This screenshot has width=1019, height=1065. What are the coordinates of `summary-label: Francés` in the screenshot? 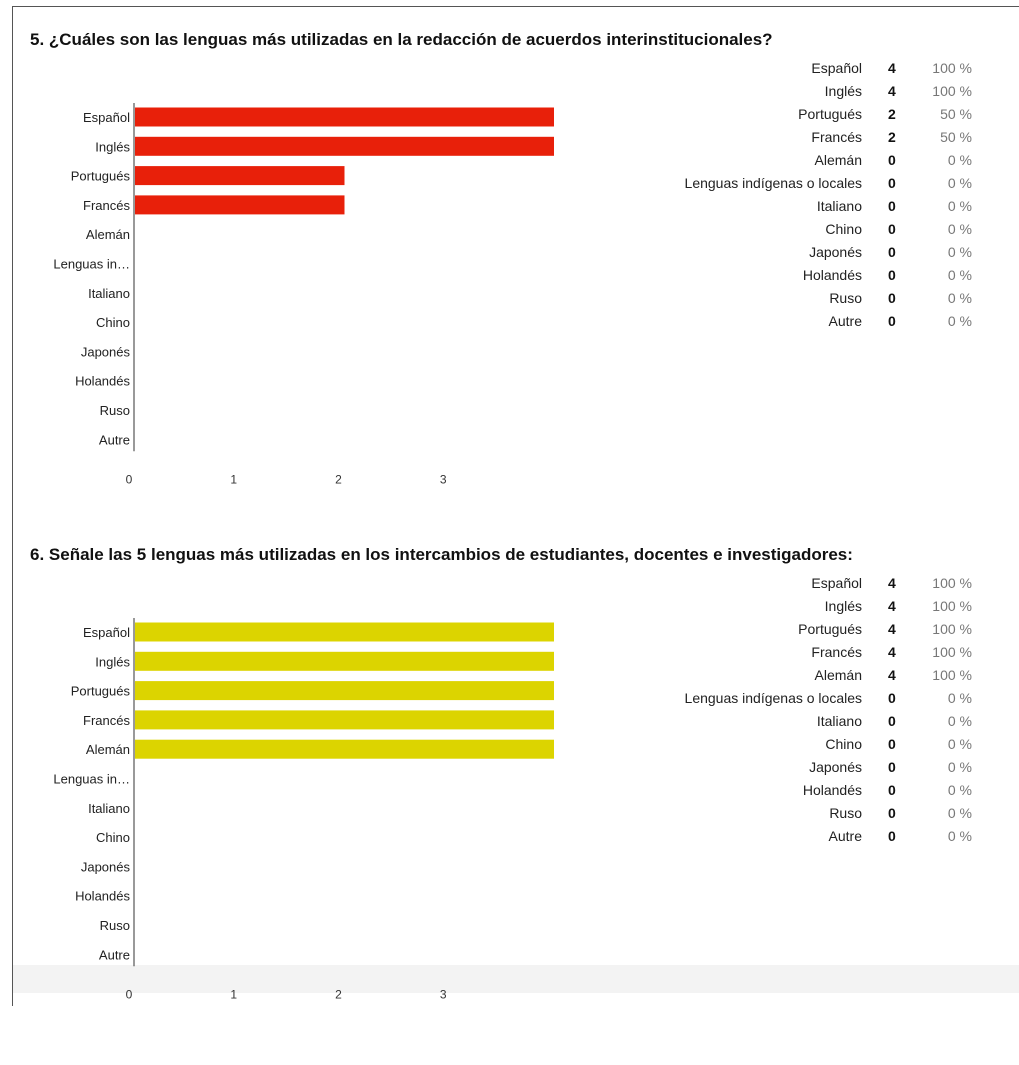 It's located at (836, 652).